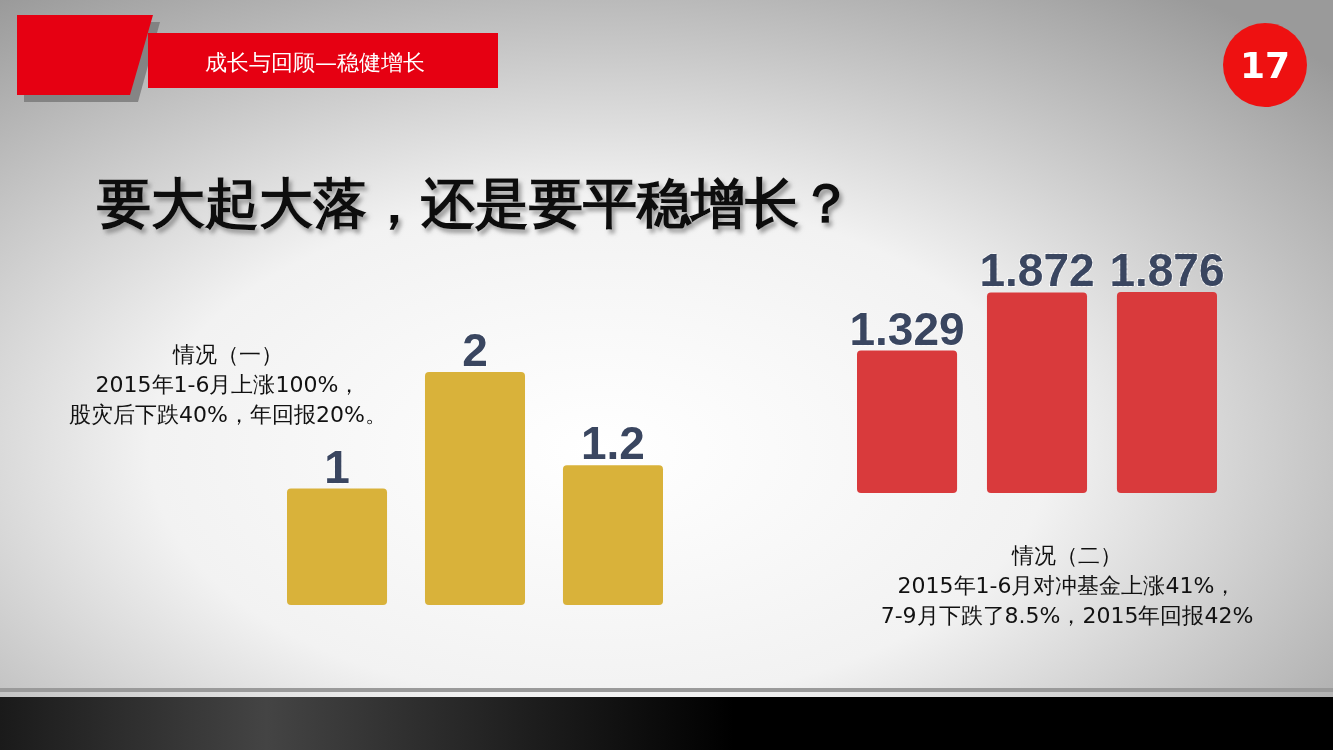 This screenshot has height=750, width=1333. Describe the element at coordinates (228, 414) in the screenshot. I see `annotation: 股灾后下跌40%，年回报20%。` at that location.